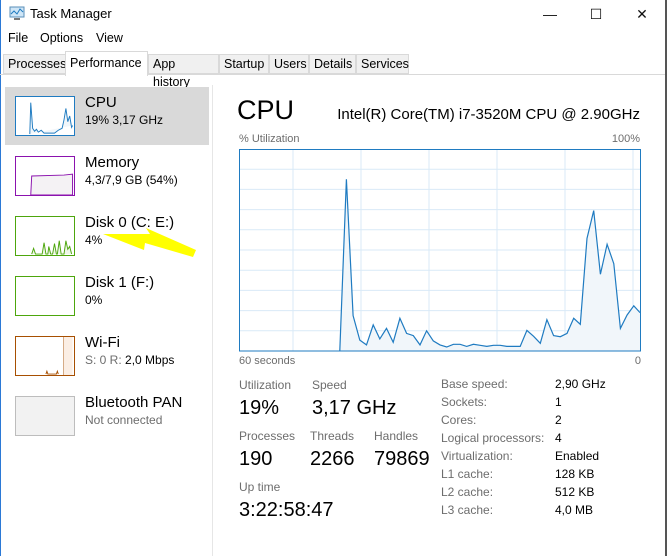 The height and width of the screenshot is (556, 667). What do you see at coordinates (107, 296) in the screenshot?
I see `sidebar-item-disk-1: Disk 1 (F:) 0%` at bounding box center [107, 296].